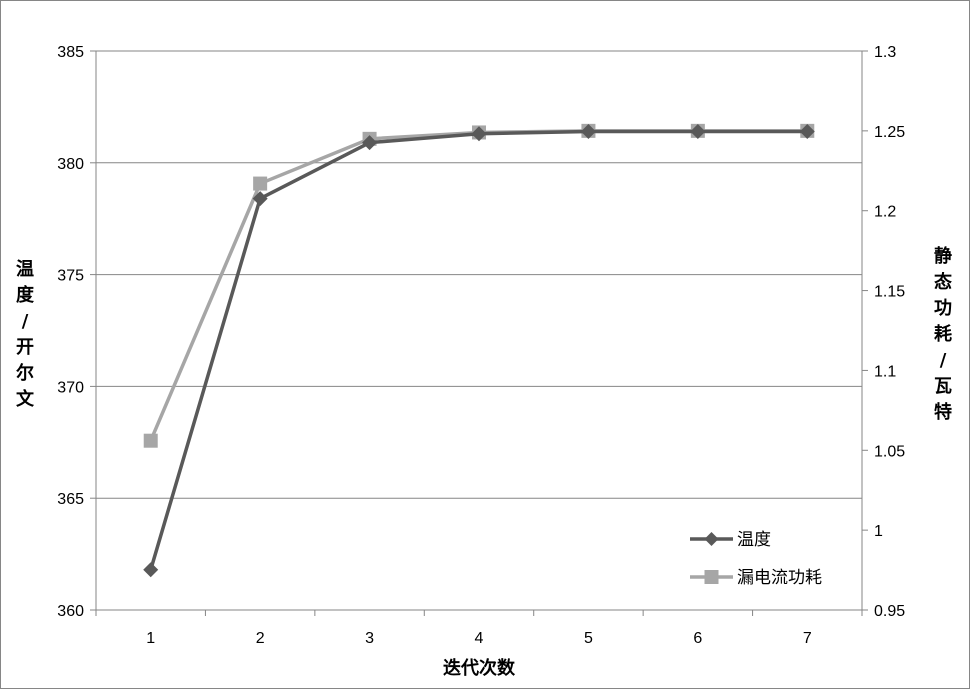  Describe the element at coordinates (70, 499) in the screenshot. I see `left-tick-label: 365` at that location.